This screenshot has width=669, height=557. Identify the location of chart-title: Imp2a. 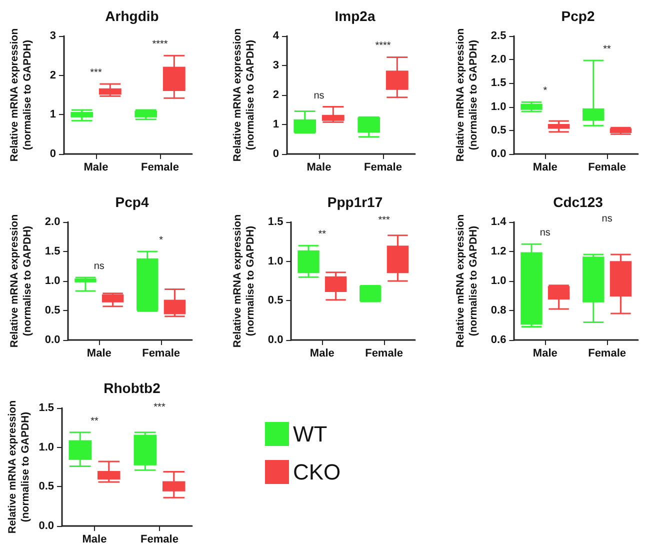
(355, 16).